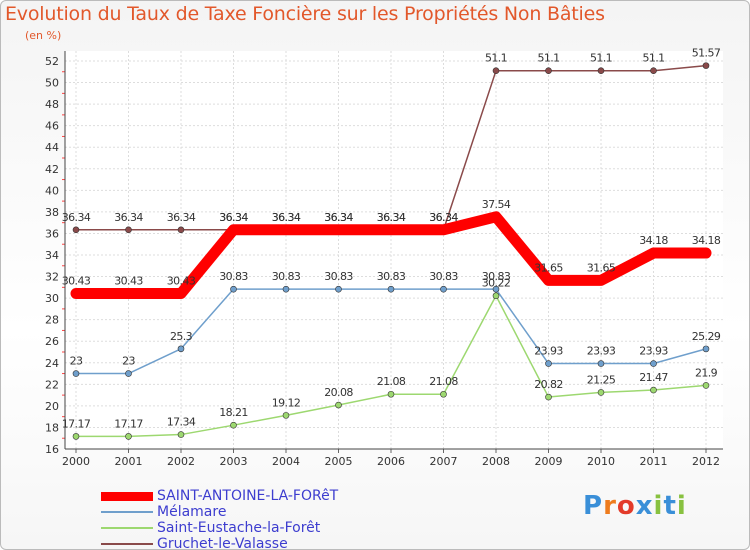 Image resolution: width=750 pixels, height=550 pixels. What do you see at coordinates (52, 190) in the screenshot?
I see `y-tick-label: 40` at bounding box center [52, 190].